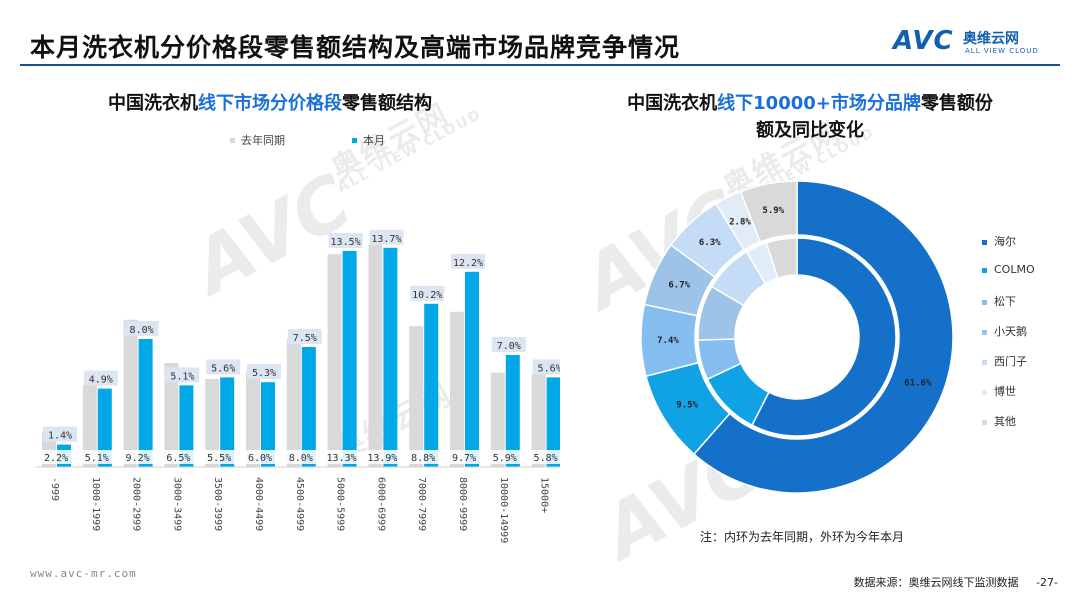  I want to click on bar-curr-label: 13.7%, so click(386, 239).